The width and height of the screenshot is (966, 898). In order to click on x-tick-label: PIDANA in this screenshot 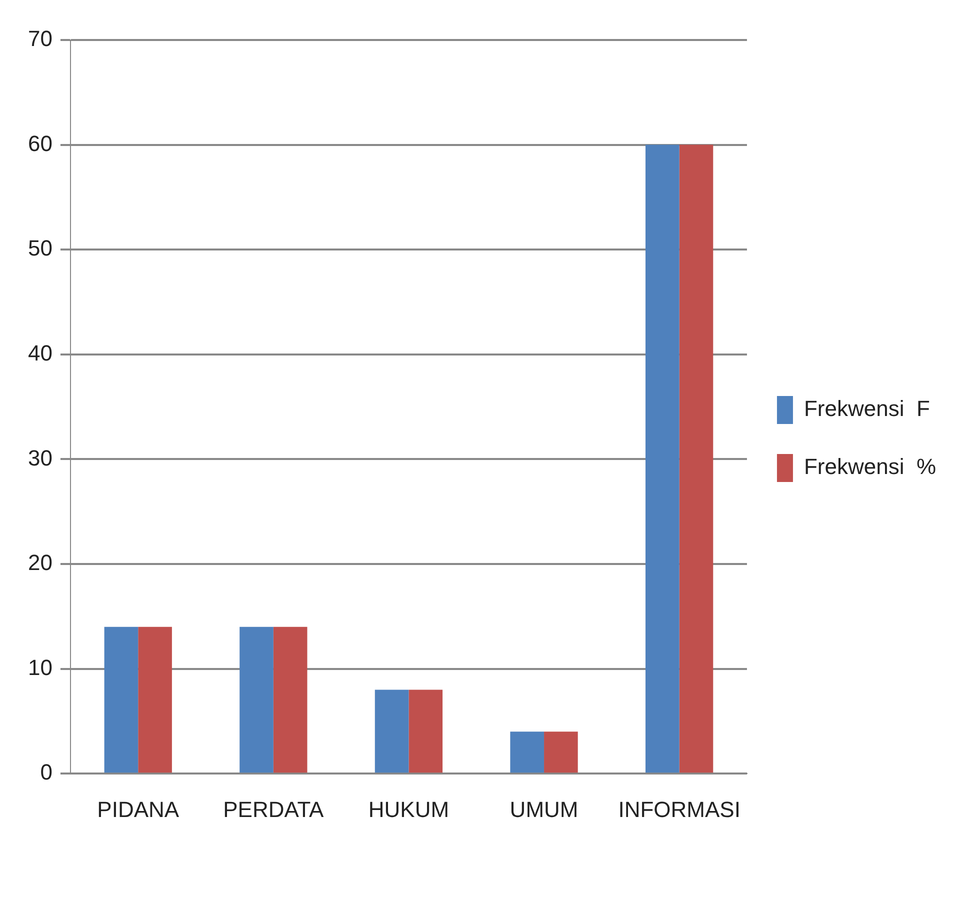, I will do `click(138, 809)`.